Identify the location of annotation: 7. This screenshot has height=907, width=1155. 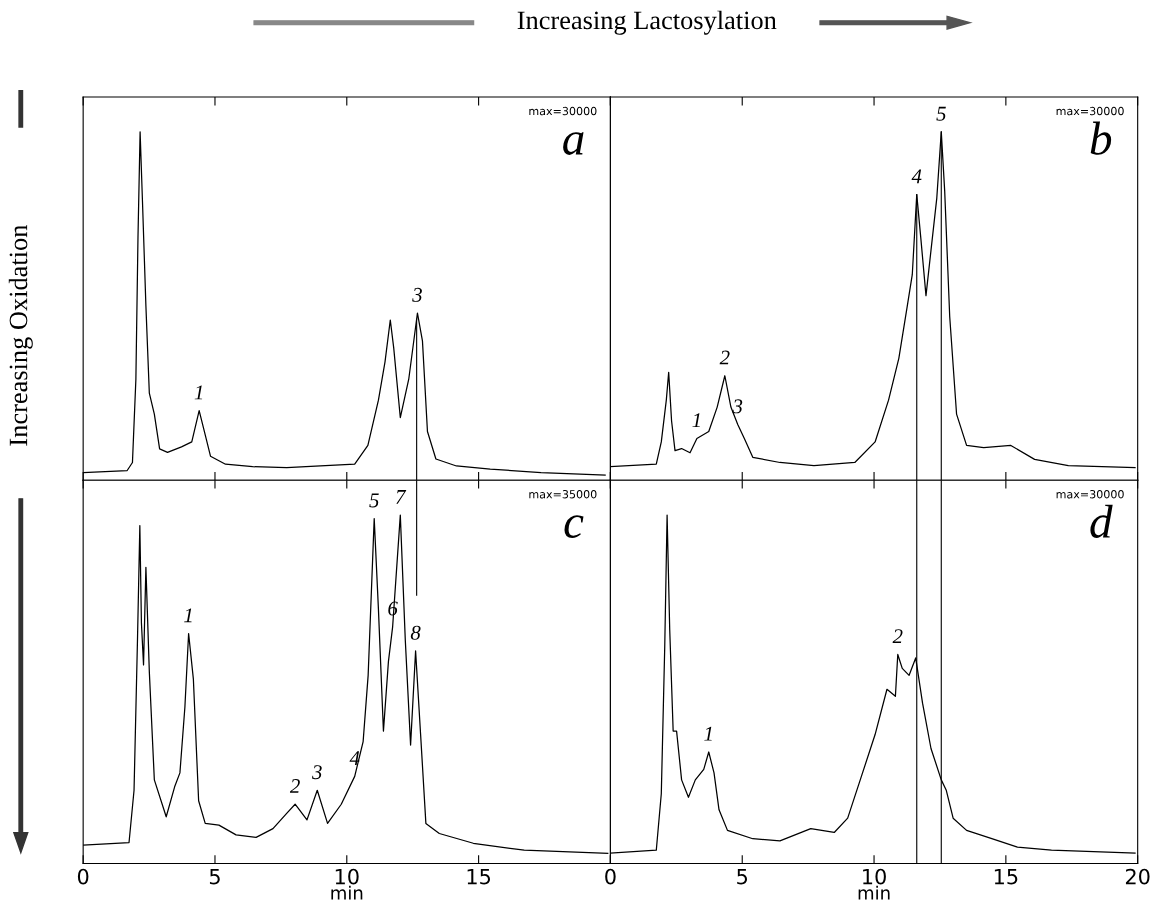
(401, 497).